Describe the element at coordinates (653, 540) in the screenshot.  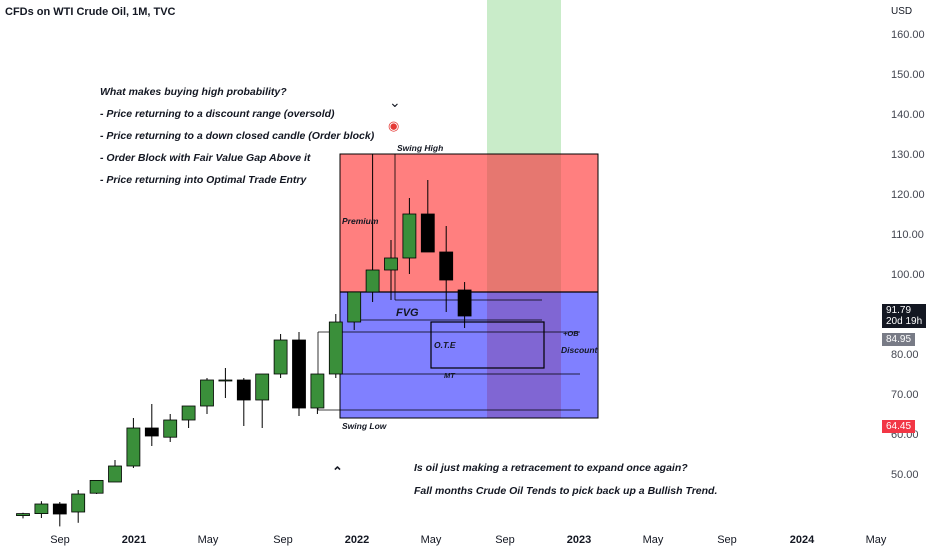
I see `x-tick-8: May` at that location.